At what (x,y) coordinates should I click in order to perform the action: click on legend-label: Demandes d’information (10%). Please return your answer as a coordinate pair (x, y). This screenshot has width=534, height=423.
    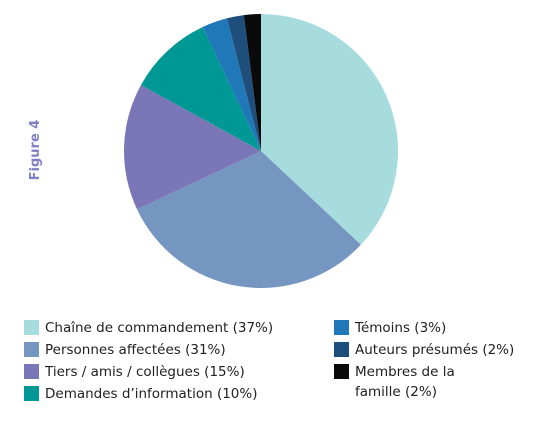
    Looking at the image, I should click on (151, 394).